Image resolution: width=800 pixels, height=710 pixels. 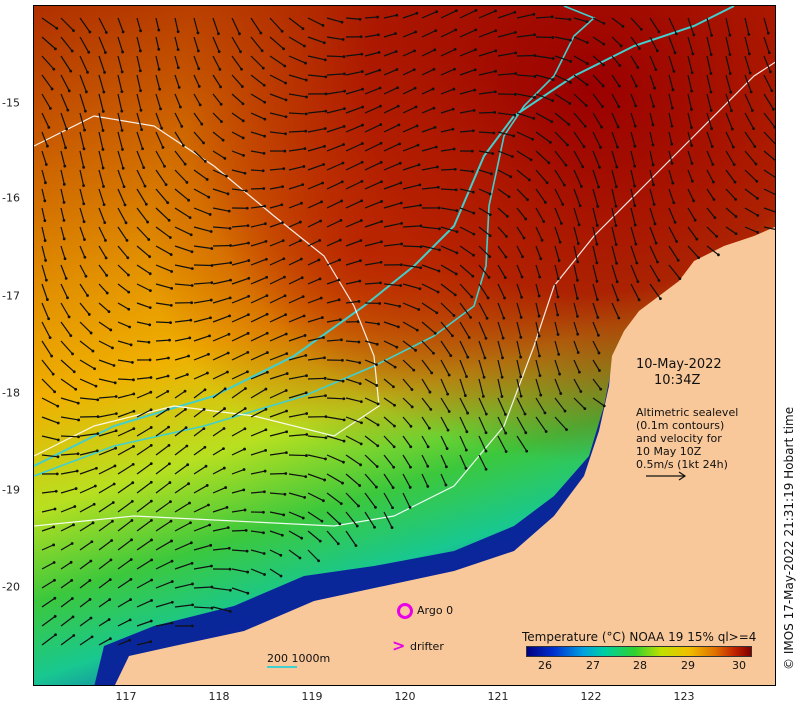 I want to click on altimetry-note-line: 0.5m/s (1kt 24h), so click(x=682, y=464).